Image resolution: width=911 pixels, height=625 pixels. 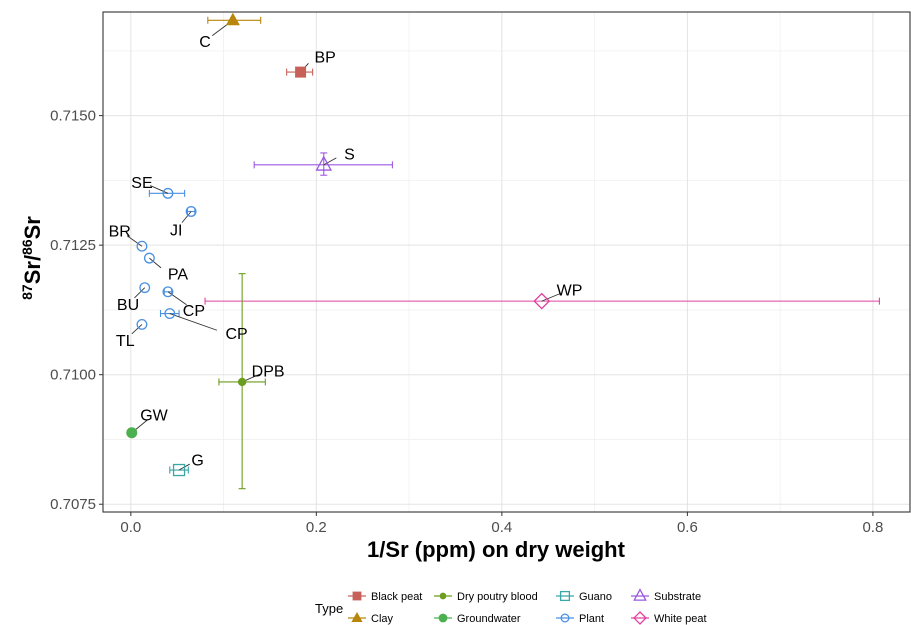 I want to click on data-point-br, so click(x=142, y=246).